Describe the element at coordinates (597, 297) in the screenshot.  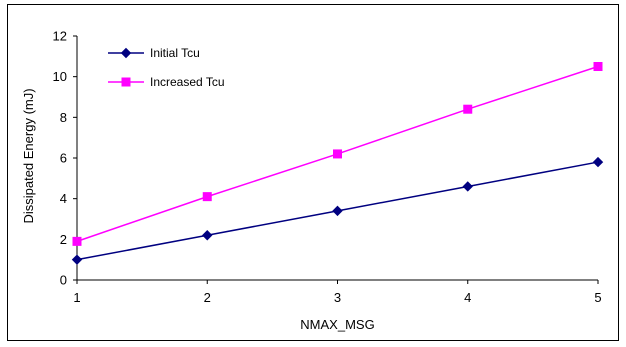
I see `x-tick-label: 5` at that location.